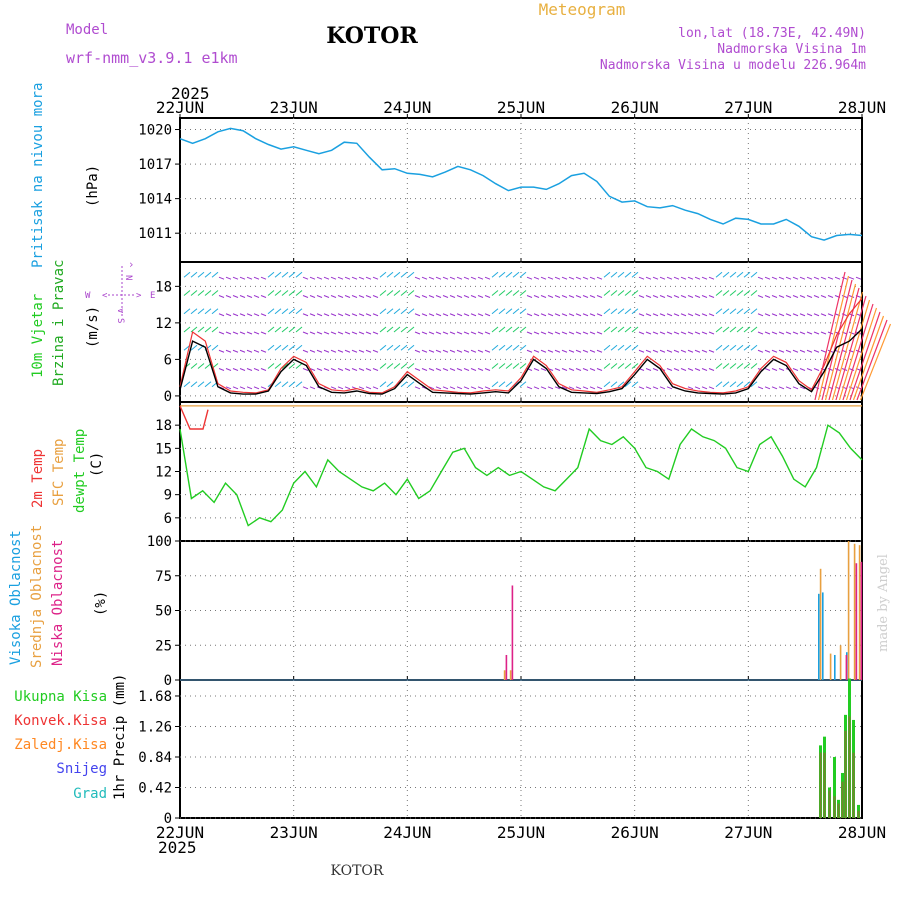  I want to click on y-tick-label: 15, so click(163, 449).